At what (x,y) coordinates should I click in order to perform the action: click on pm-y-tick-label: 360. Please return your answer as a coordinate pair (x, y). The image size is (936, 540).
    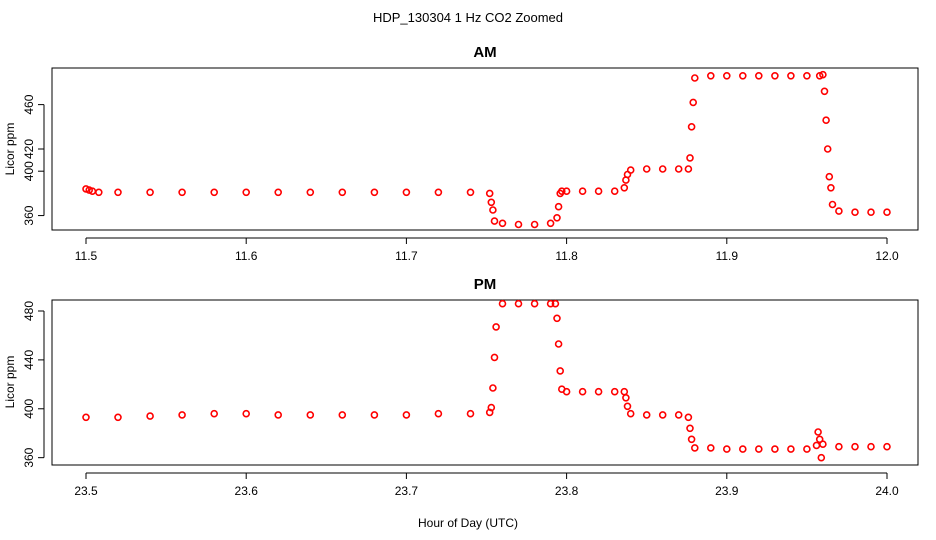
    Looking at the image, I should click on (29, 457).